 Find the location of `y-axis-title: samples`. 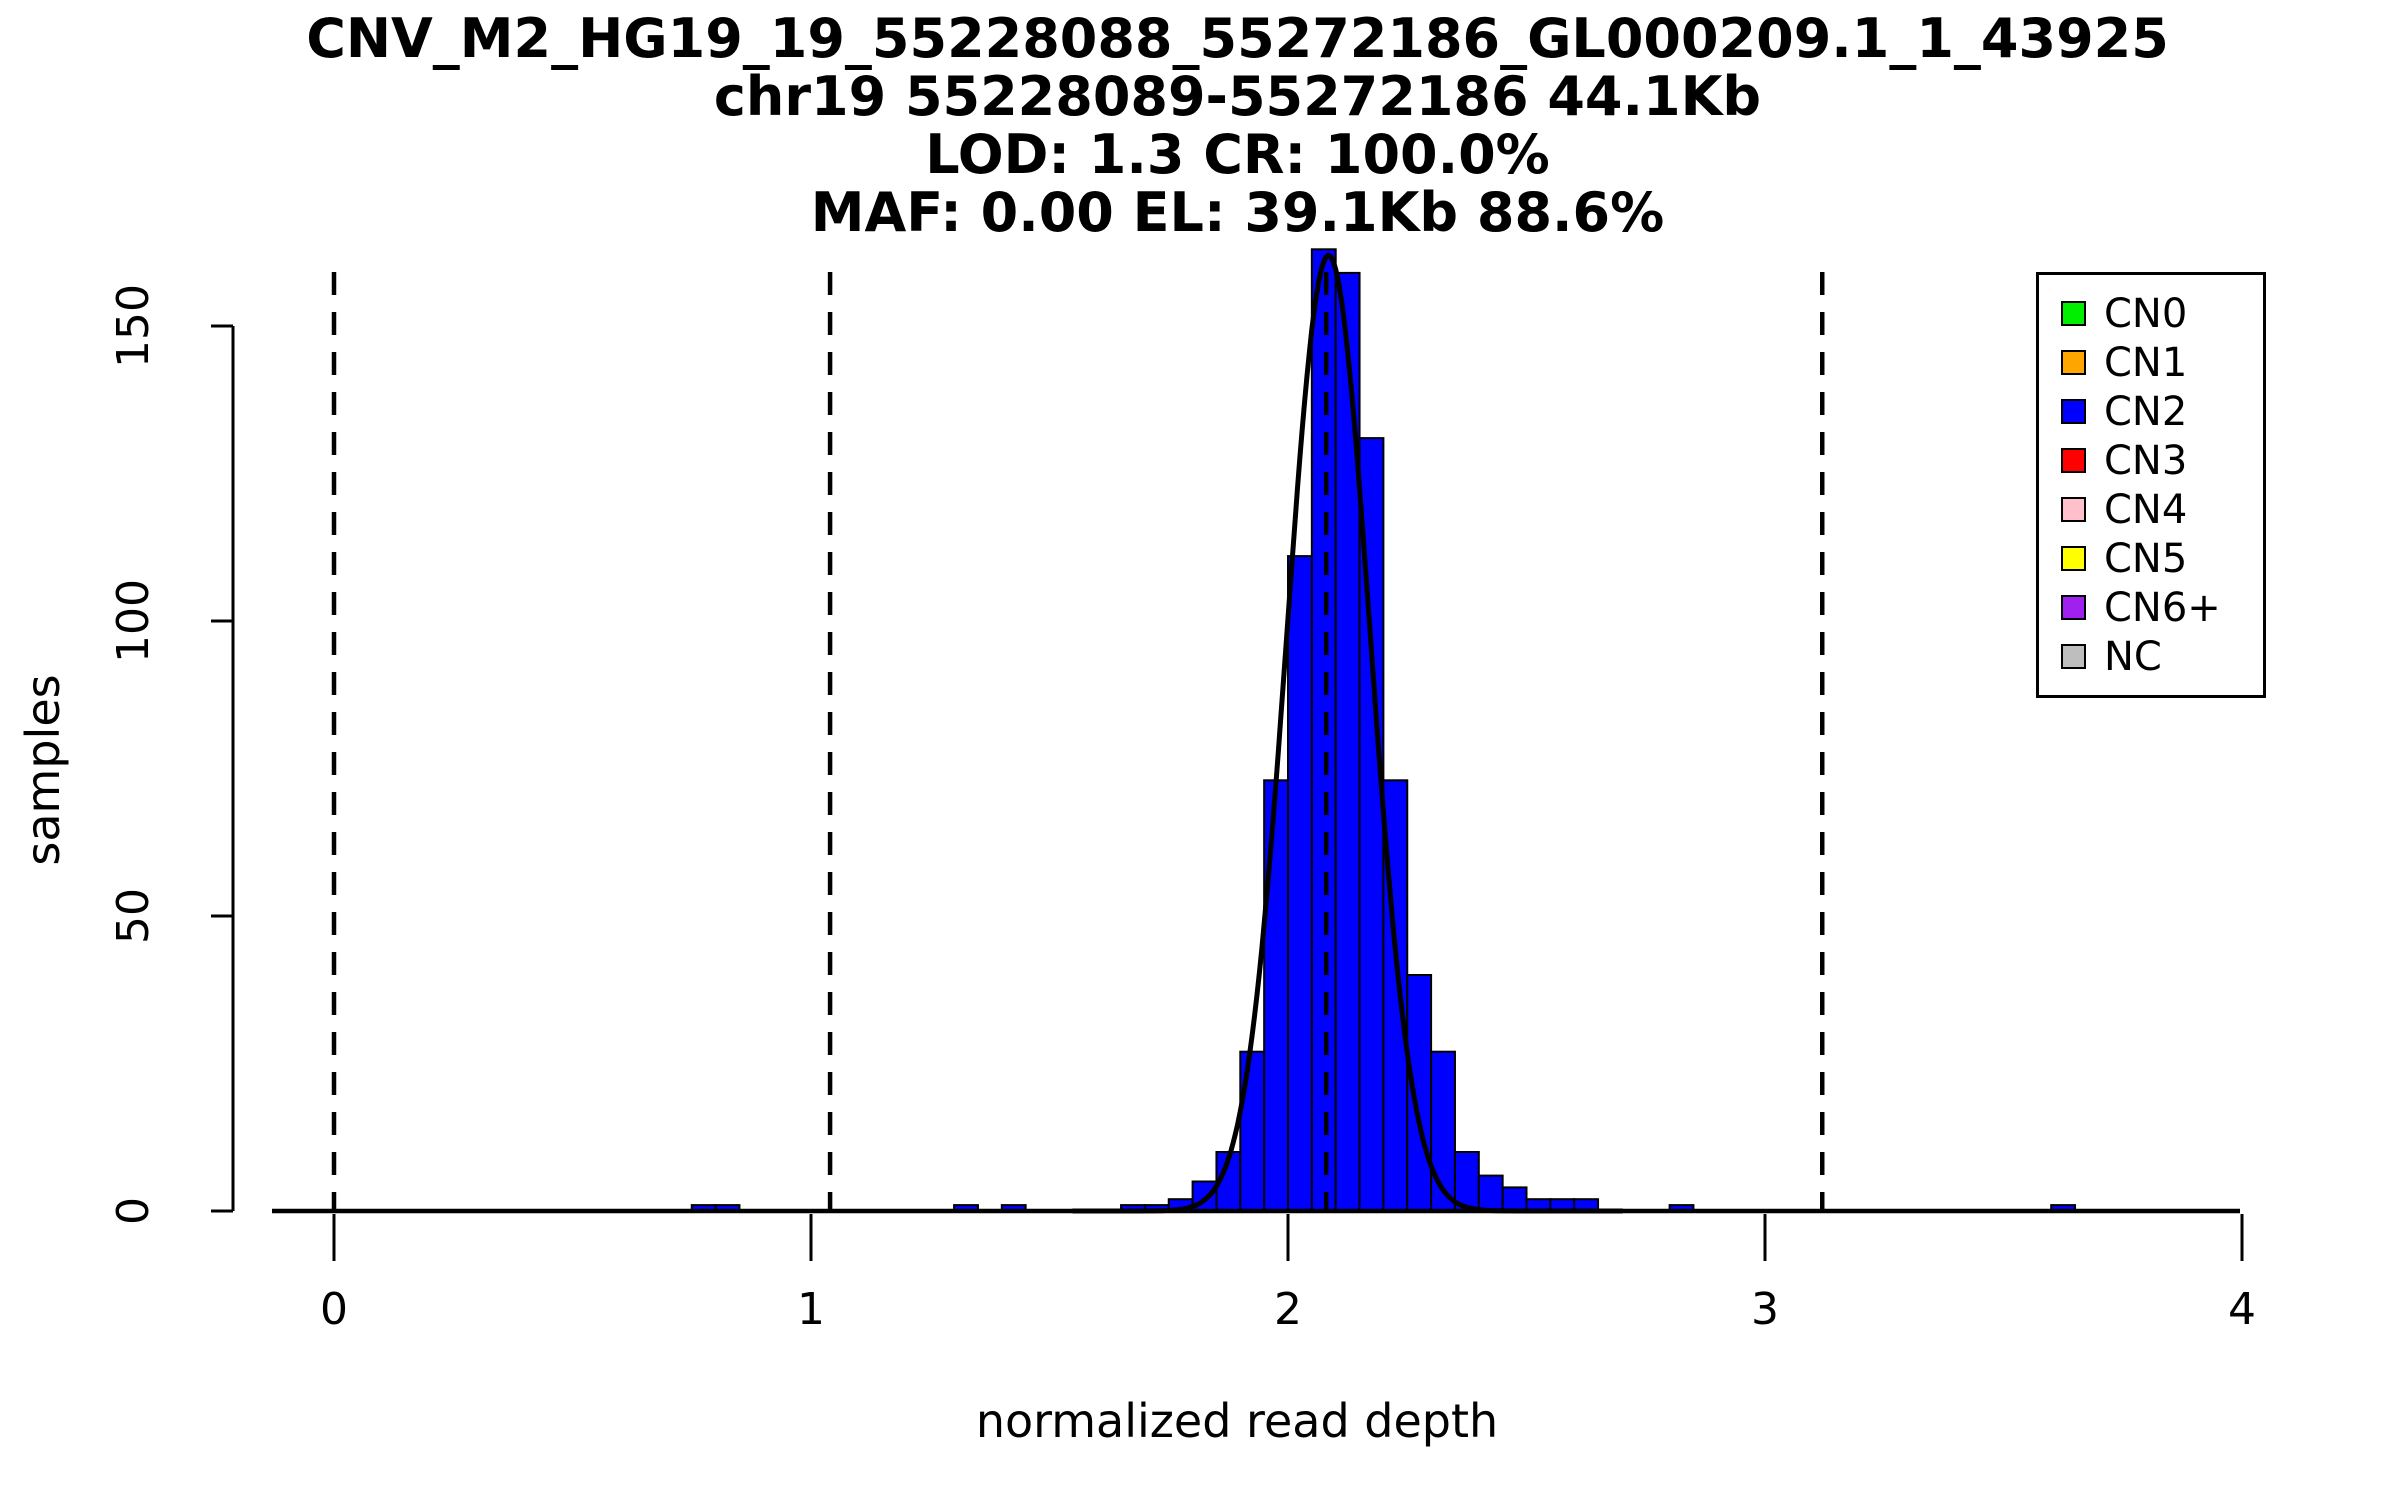

y-axis-title: samples is located at coordinates (43, 770).